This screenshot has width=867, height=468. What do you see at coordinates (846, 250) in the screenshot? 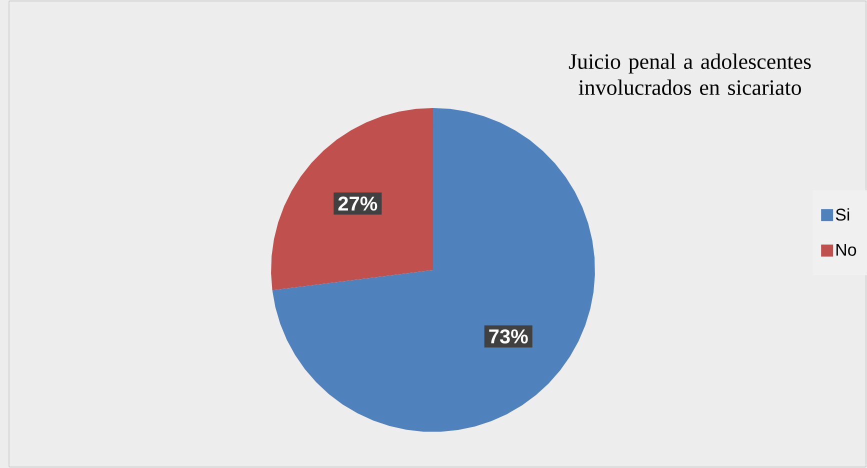
I see `legend-label: No` at bounding box center [846, 250].